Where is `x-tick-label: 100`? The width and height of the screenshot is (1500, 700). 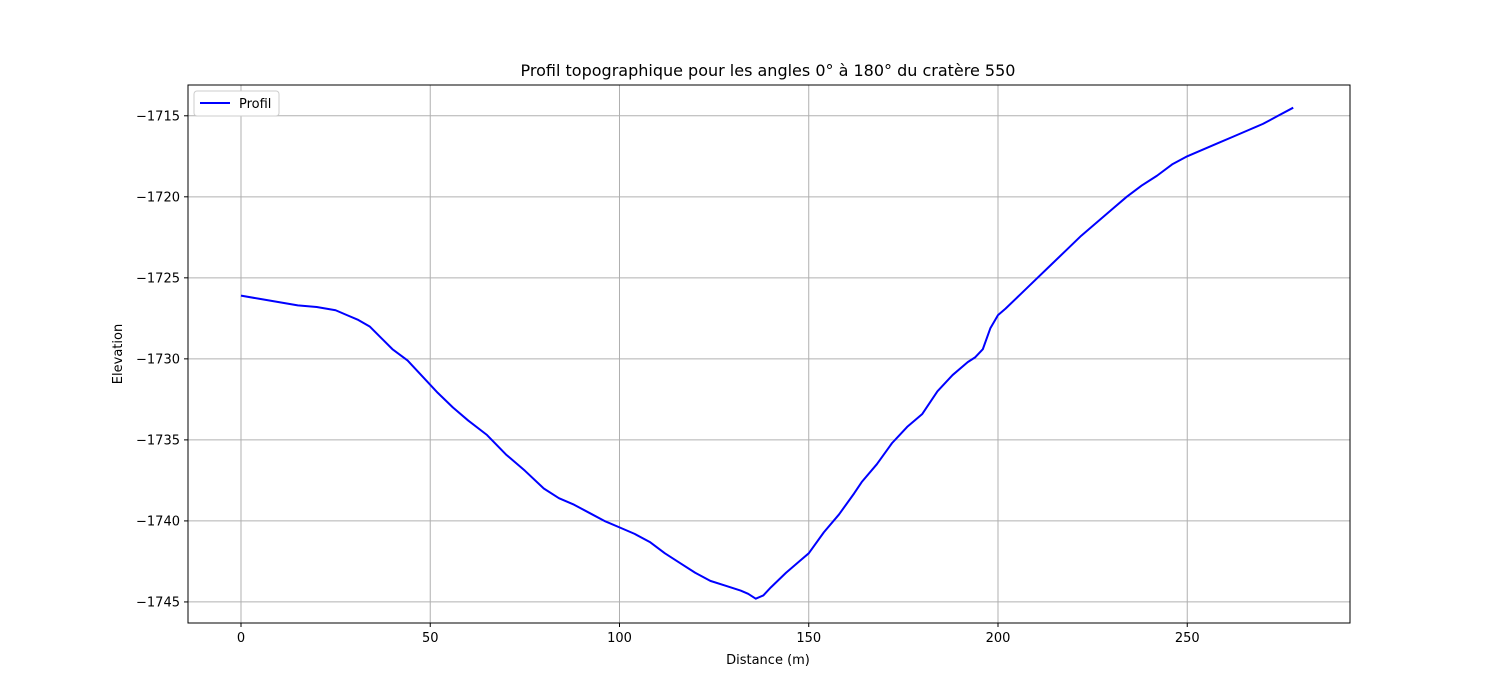 x-tick-label: 100 is located at coordinates (619, 638).